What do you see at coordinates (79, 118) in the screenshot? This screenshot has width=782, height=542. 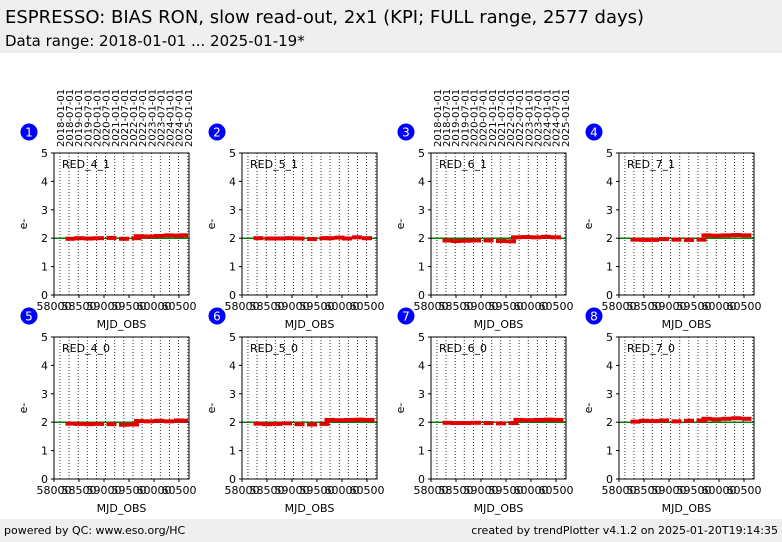 I see `date-tick-label: 2019-01-01` at bounding box center [79, 118].